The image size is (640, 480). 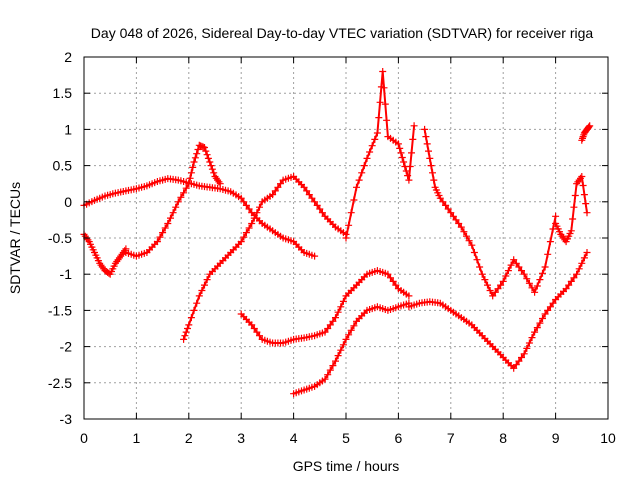 What do you see at coordinates (571, 209) in the screenshot?
I see `series-sat-j` at bounding box center [571, 209].